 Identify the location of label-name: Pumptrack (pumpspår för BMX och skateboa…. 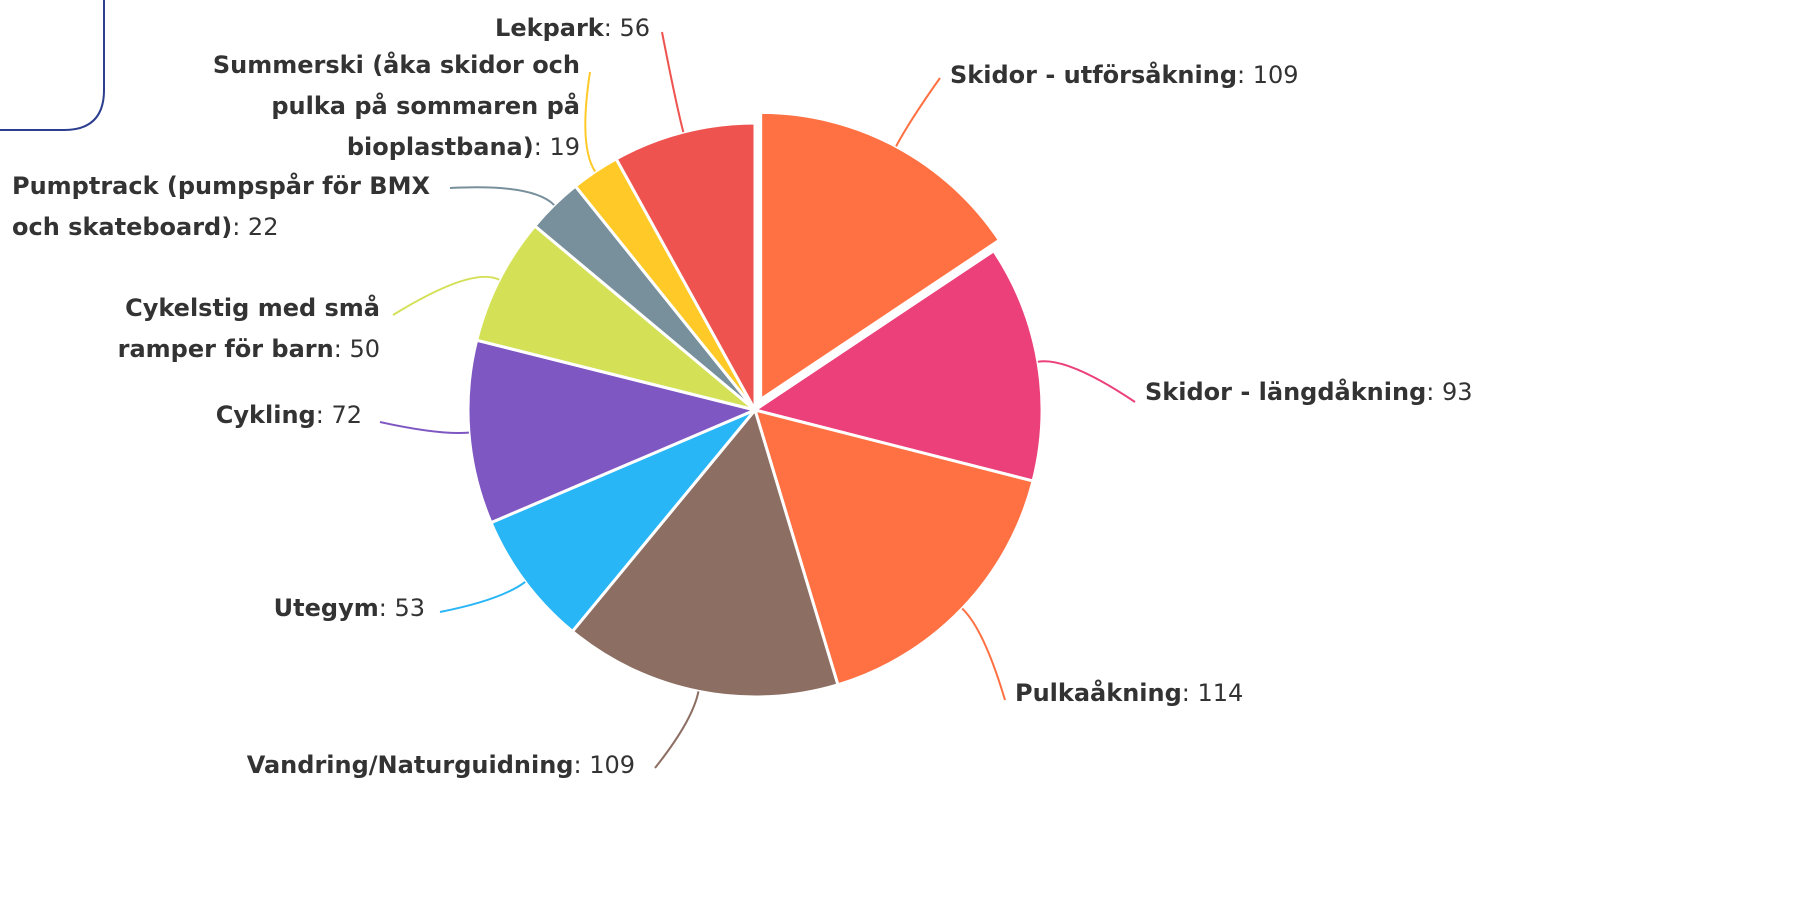
(221, 206).